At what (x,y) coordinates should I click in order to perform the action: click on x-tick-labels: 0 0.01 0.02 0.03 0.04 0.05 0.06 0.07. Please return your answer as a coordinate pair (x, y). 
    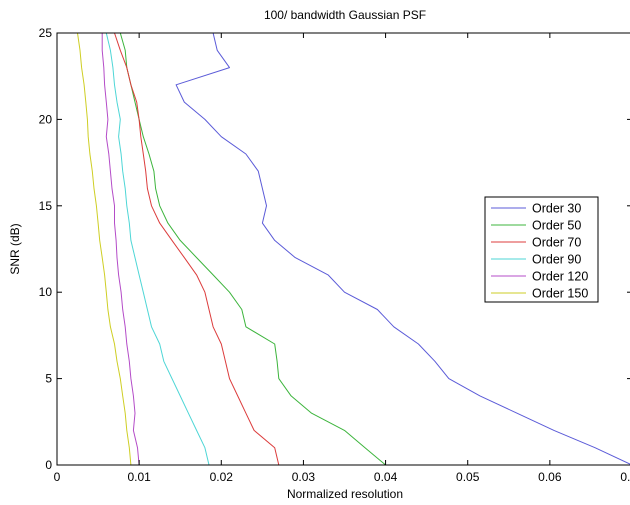
    Looking at the image, I should click on (342, 477).